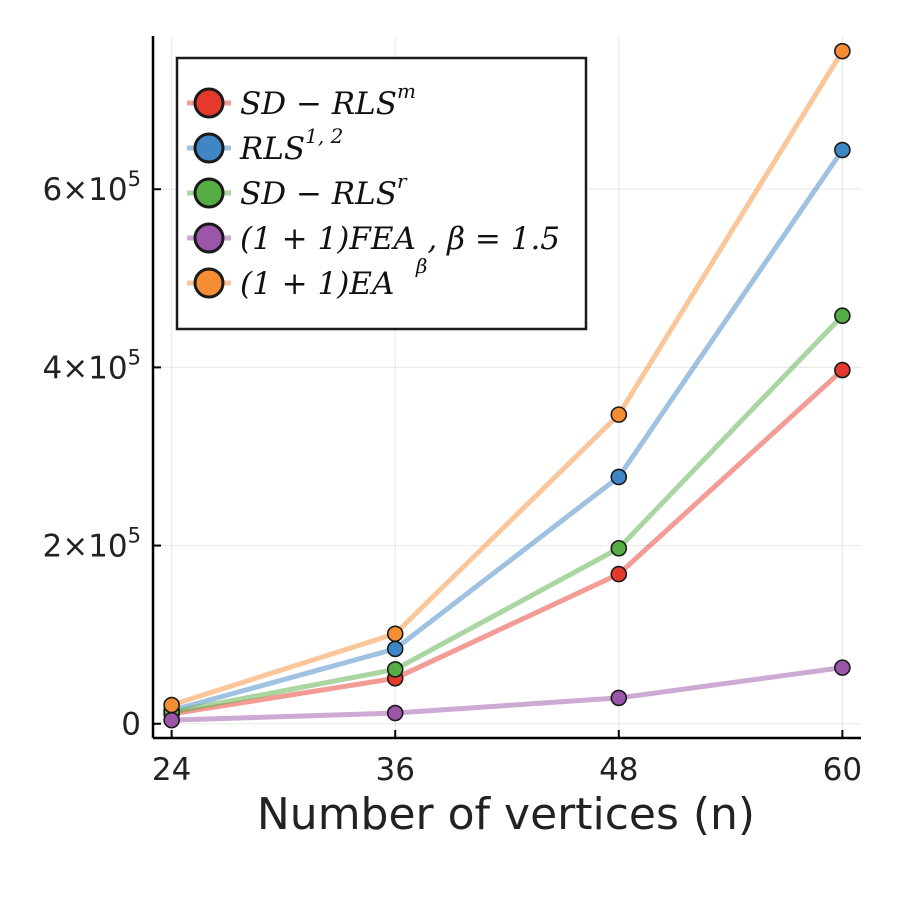 This screenshot has width=899, height=899. I want to click on legend-box, so click(381, 193).